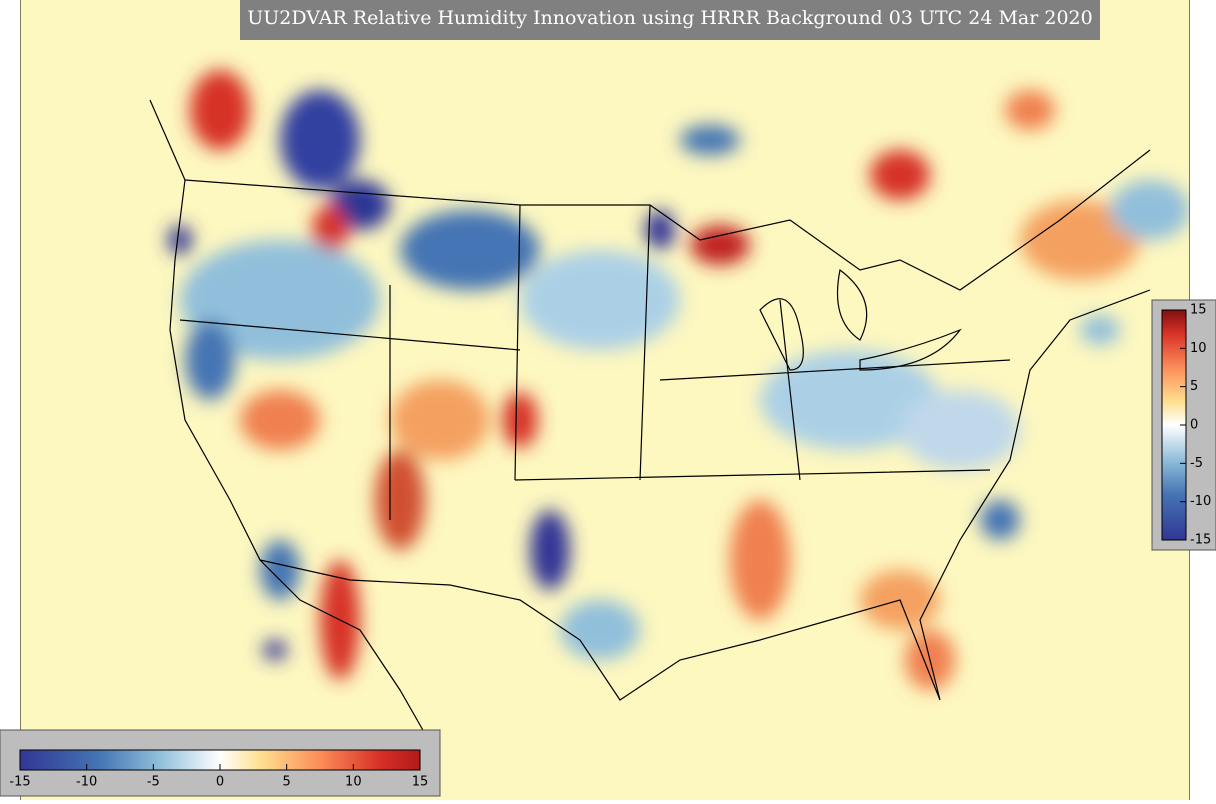  Describe the element at coordinates (1183, 425) in the screenshot. I see `colorbar-right: 15 10 5 0 -5 -10 -15` at that location.